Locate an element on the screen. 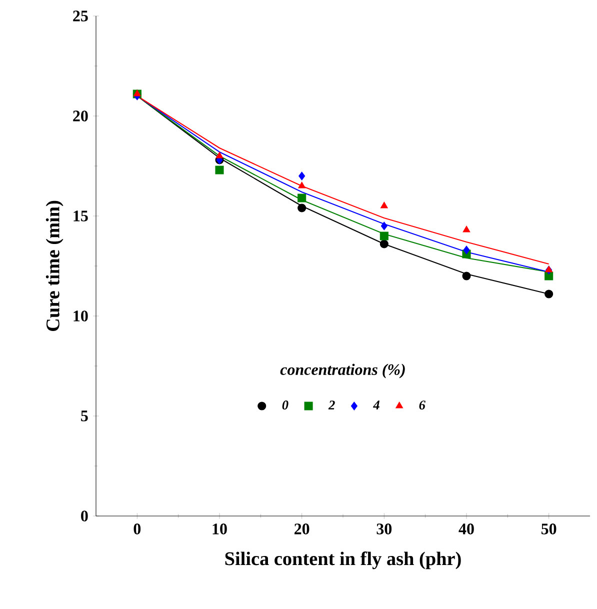 The width and height of the screenshot is (597, 609). x-tick-label: 50 is located at coordinates (548, 529).